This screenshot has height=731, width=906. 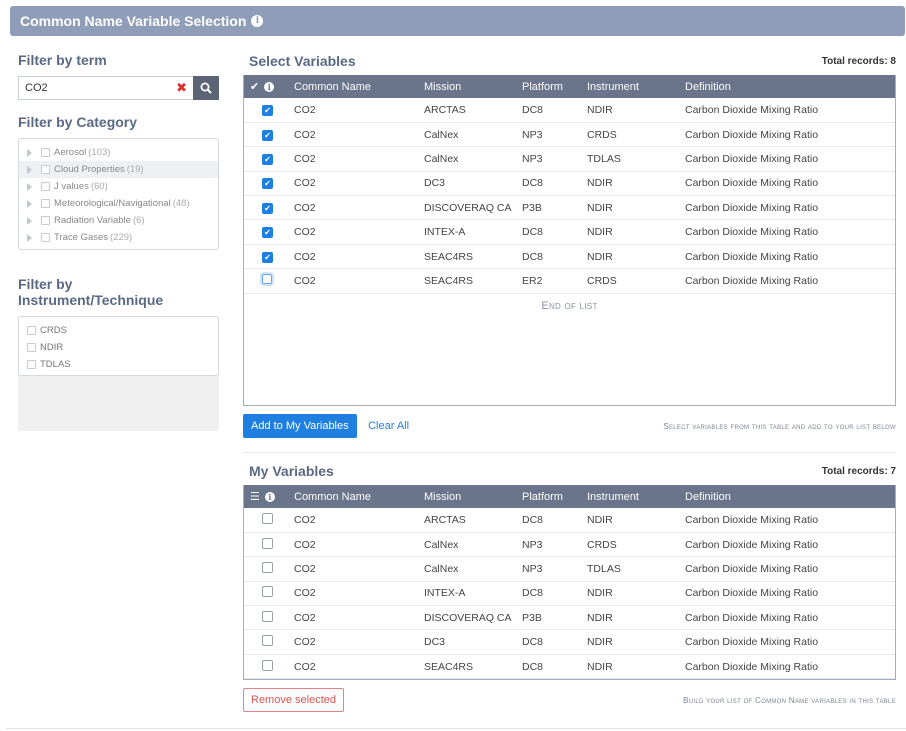 I want to click on select-all-header: ✔ i, so click(x=266, y=86).